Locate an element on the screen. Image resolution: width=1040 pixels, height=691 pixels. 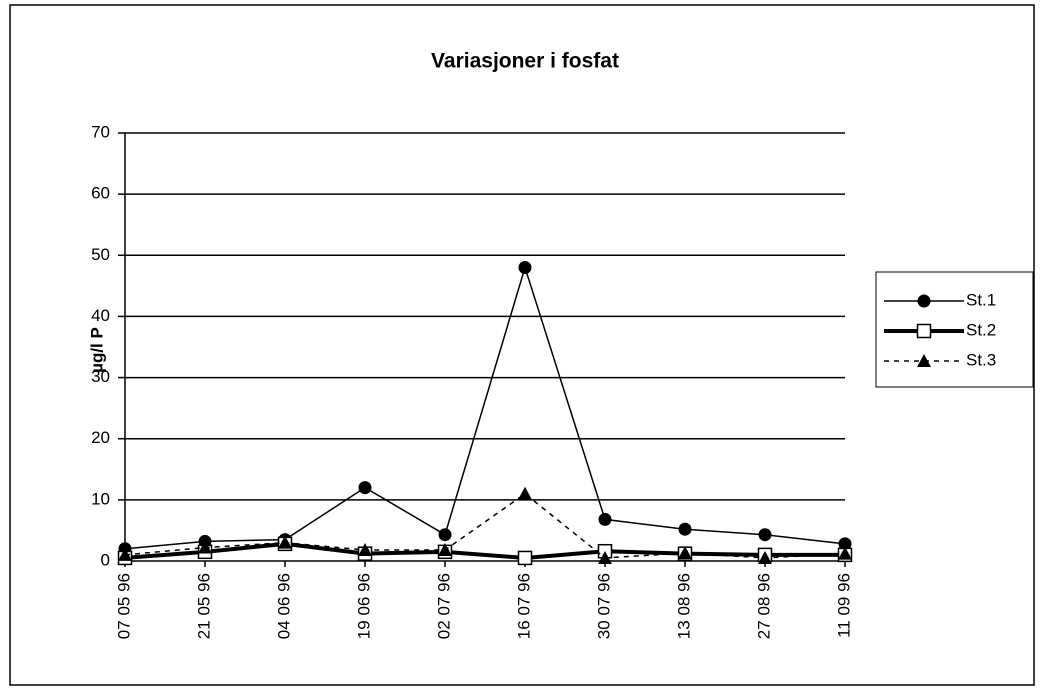
y-tick-label: 50 is located at coordinates (100, 254).